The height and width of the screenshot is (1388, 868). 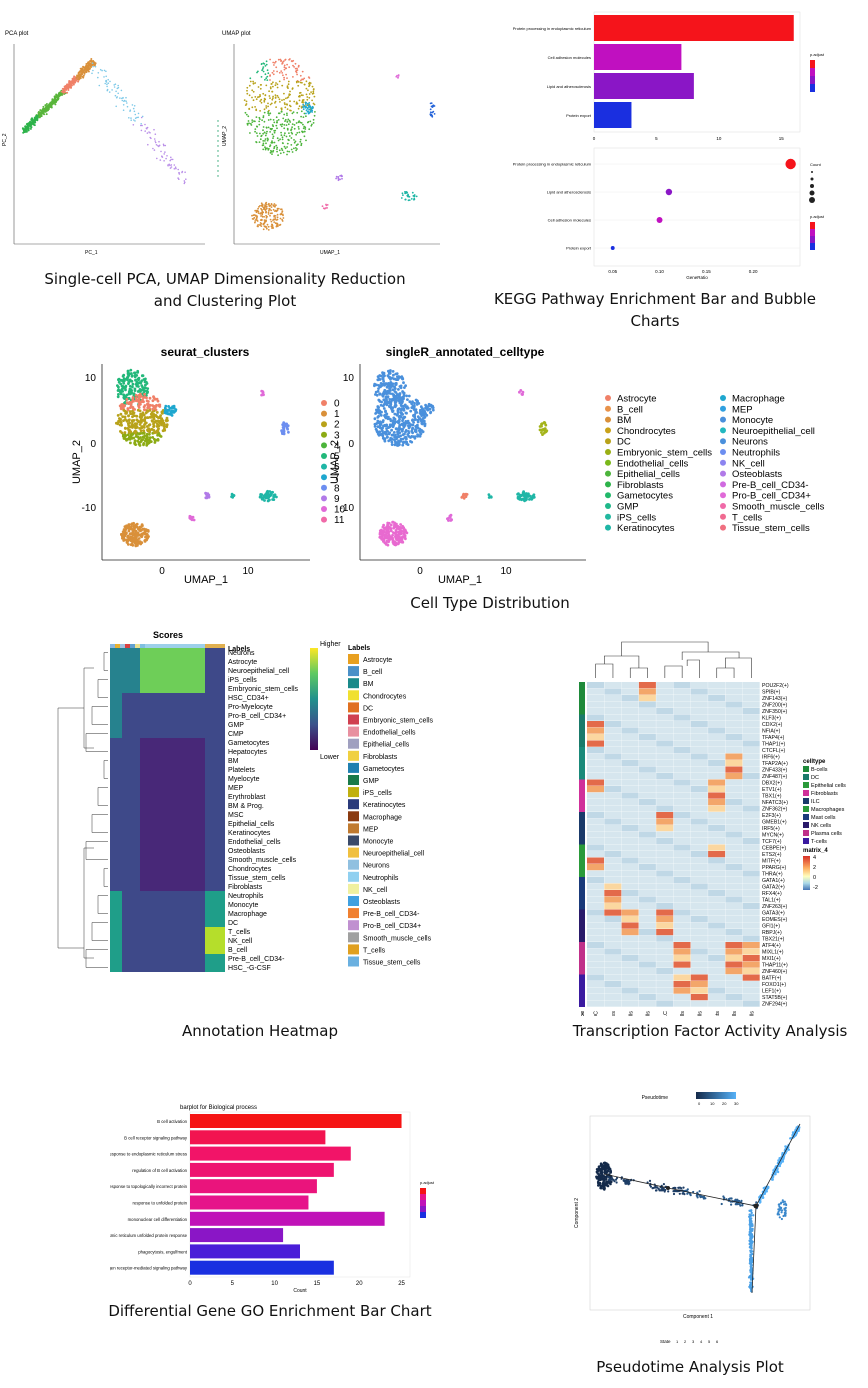 What do you see at coordinates (664, 453) in the screenshot?
I see `singler-legend-label: Embryonic_stem_cells` at bounding box center [664, 453].